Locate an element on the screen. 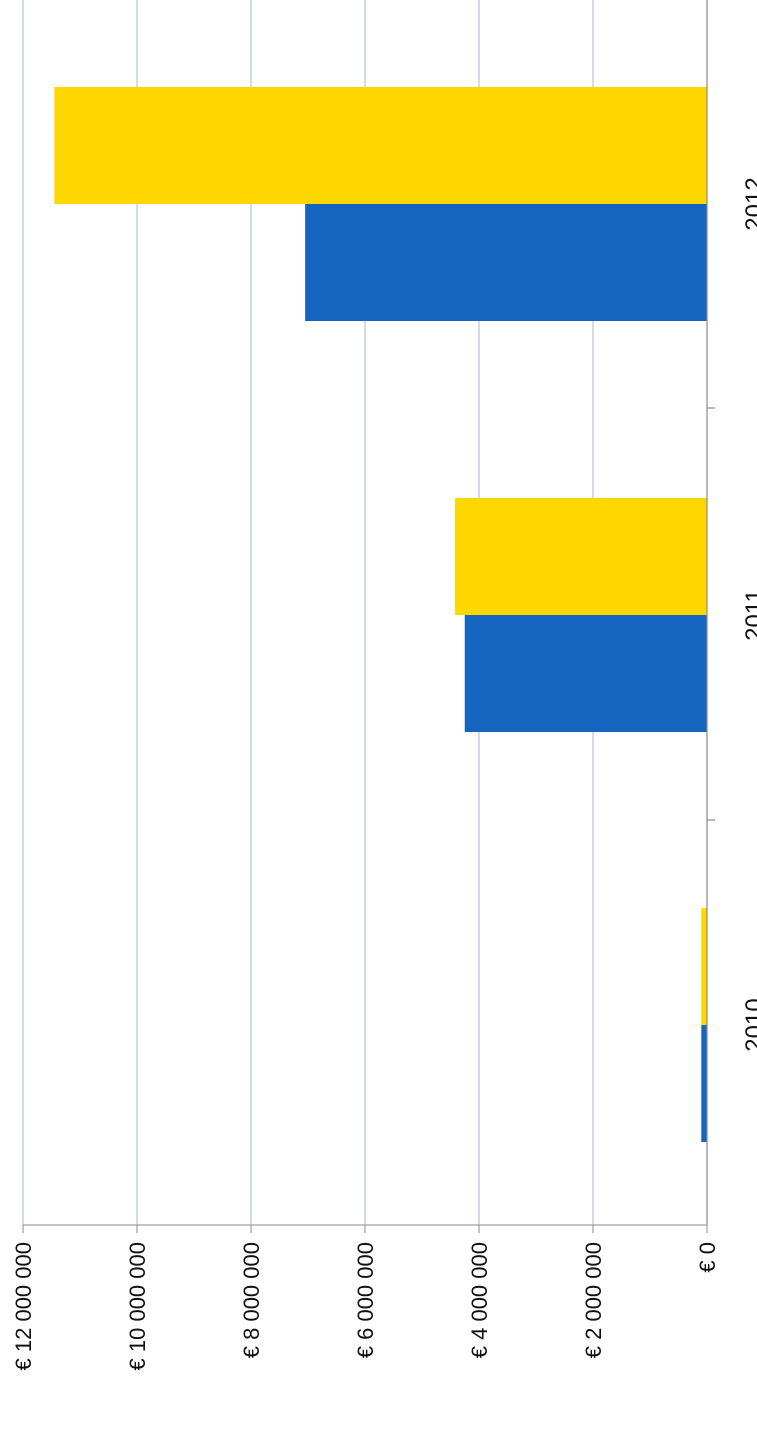  value-tick-label: € 10 000 000 is located at coordinates (137, 1306).